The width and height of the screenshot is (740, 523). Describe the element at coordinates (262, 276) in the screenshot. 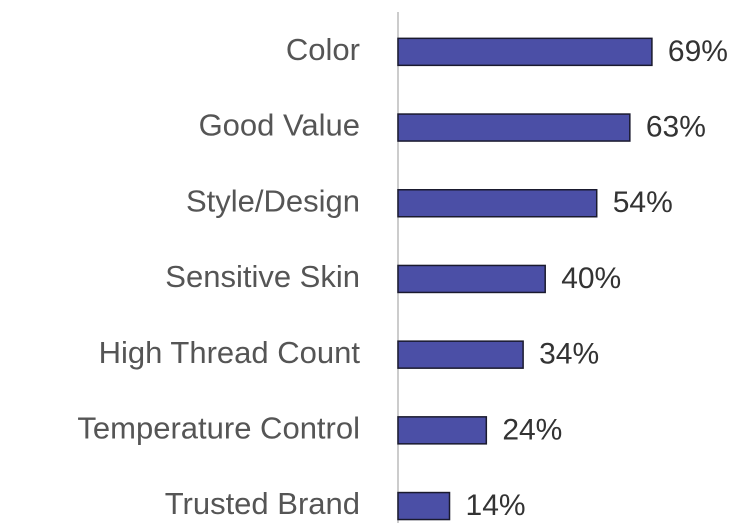

I see `category-label: Sensitive Skin` at that location.